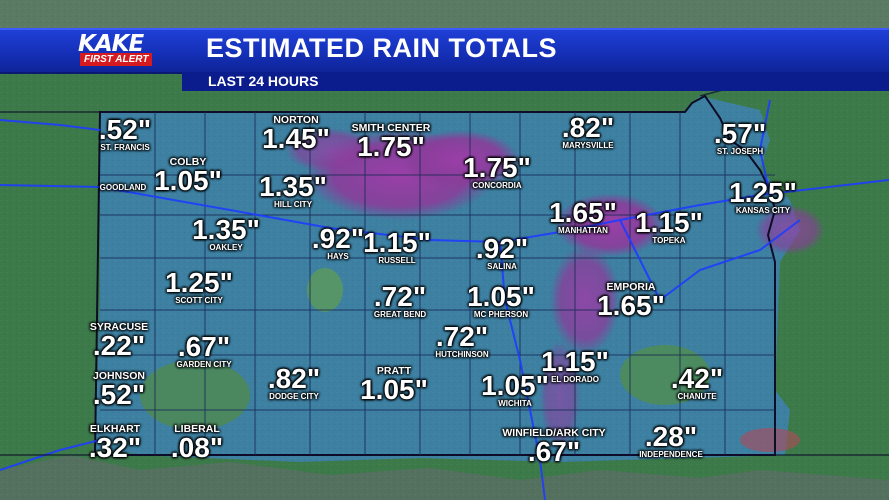  What do you see at coordinates (338, 242) in the screenshot?
I see `total-hays: .92" HAYS` at bounding box center [338, 242].